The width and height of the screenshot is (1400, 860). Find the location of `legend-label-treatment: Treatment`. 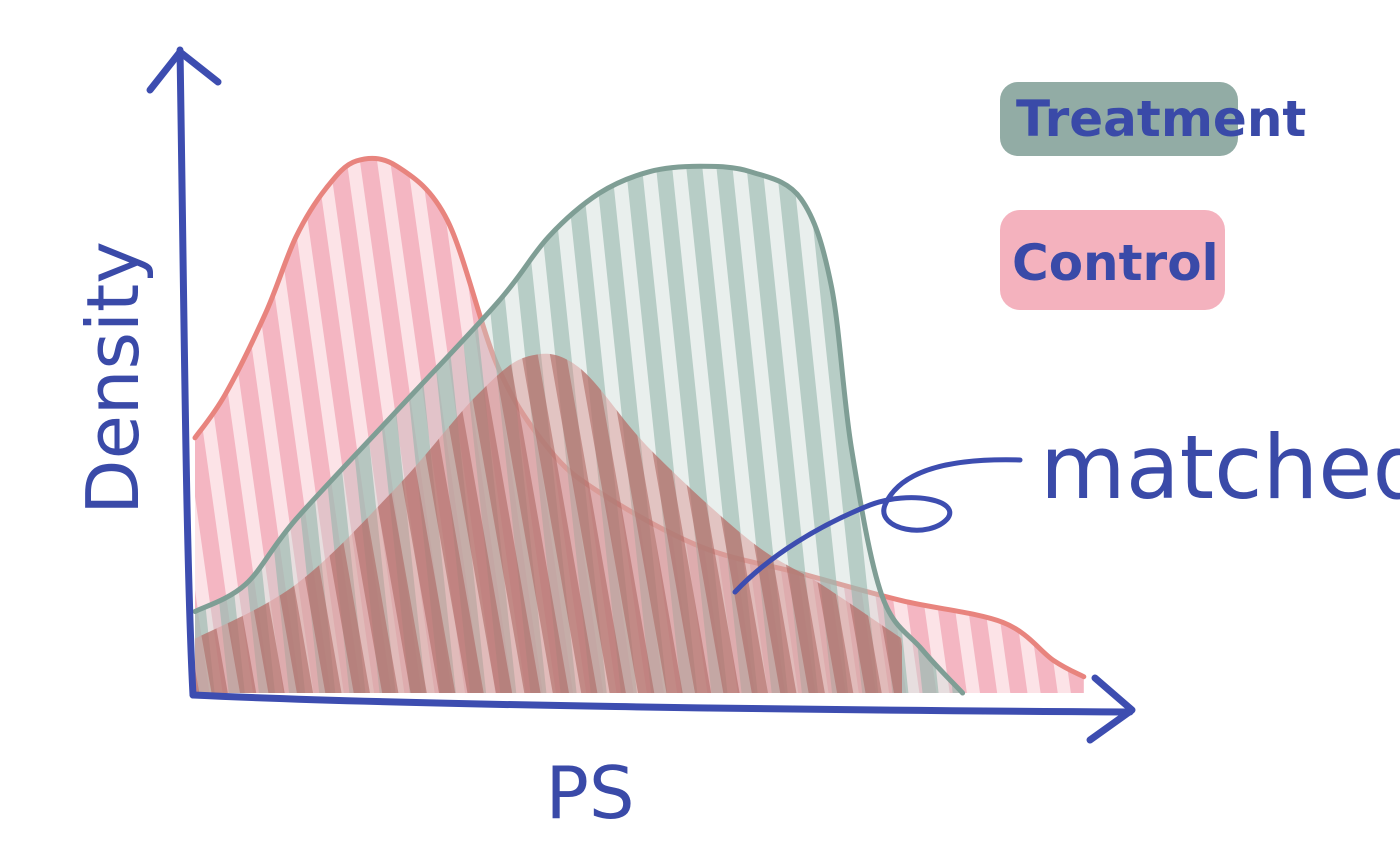

legend-label-treatment: Treatment is located at coordinates (1161, 119).